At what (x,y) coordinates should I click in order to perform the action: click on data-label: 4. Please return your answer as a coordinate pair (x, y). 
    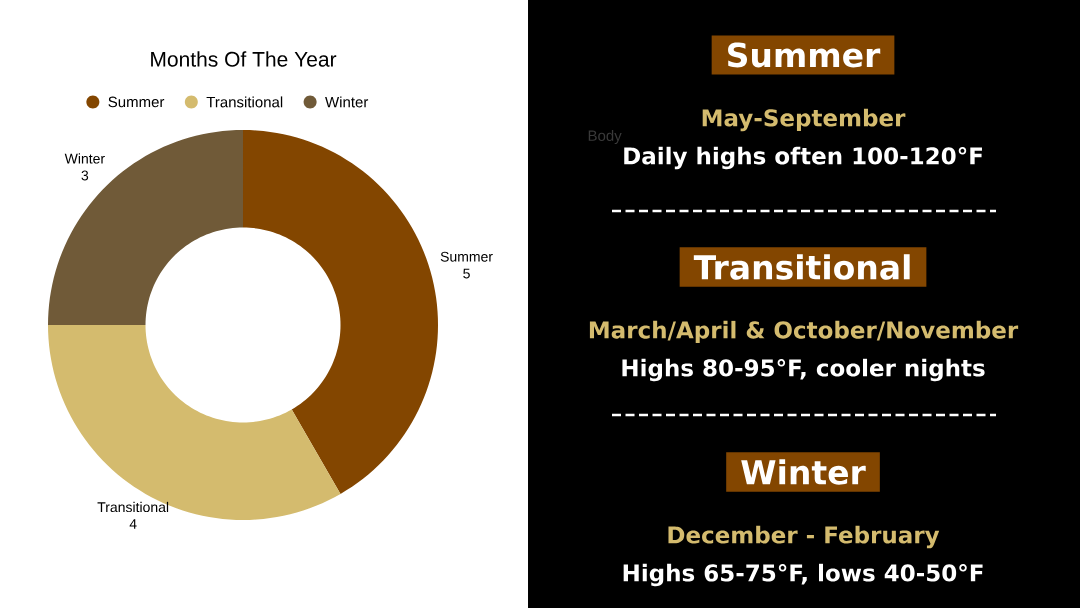
    Looking at the image, I should click on (133, 524).